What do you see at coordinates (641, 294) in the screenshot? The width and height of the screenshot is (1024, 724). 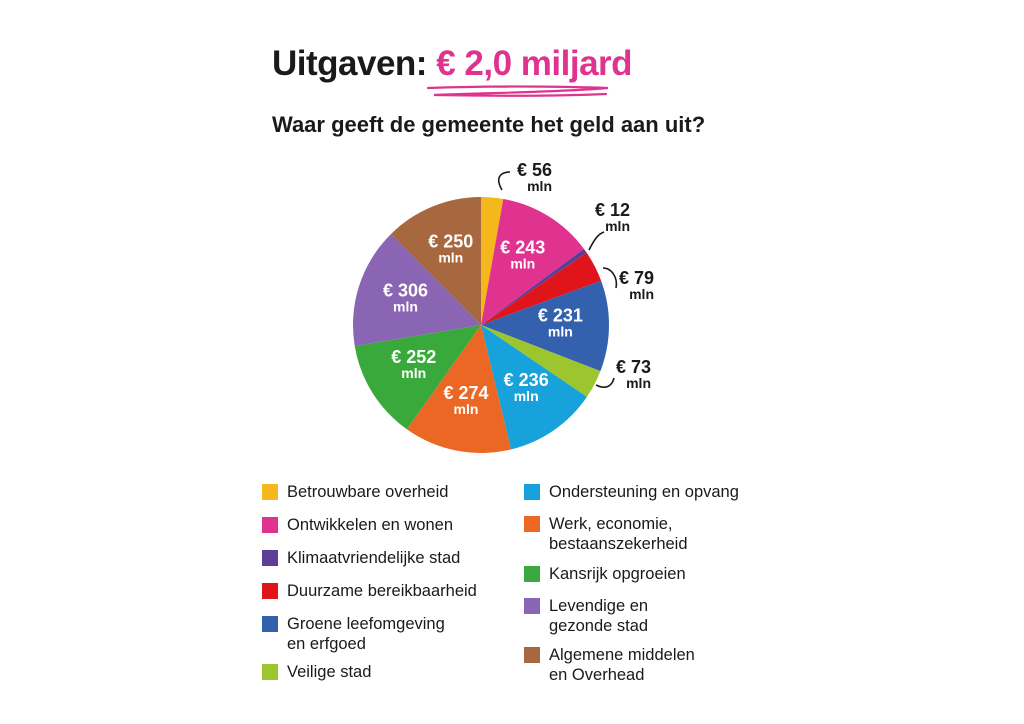 I see `data-unit-duurzame-bereikbaarheid: mln` at bounding box center [641, 294].